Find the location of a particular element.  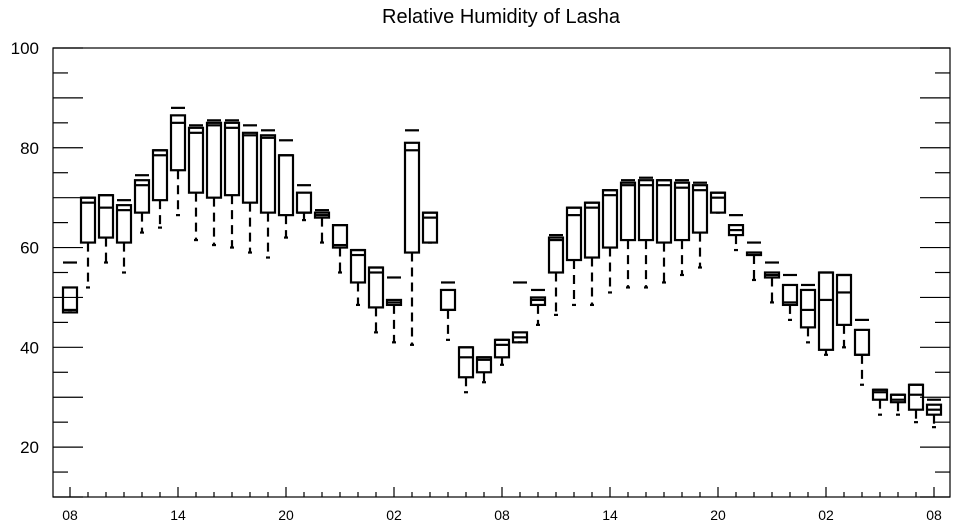

y-tick-label: 60 is located at coordinates (29, 248).